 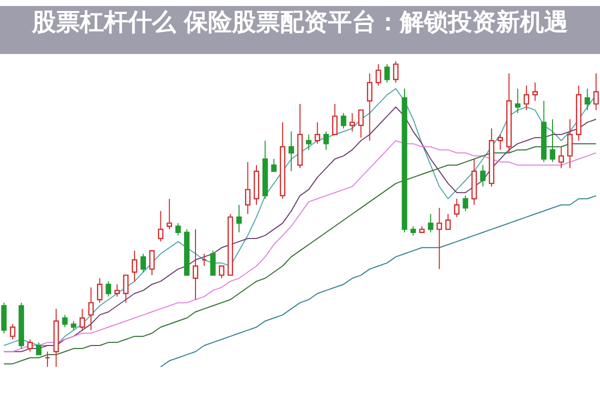 What do you see at coordinates (300, 30) in the screenshot?
I see `chart-title: 股票杠杆什么 保险股票配资平台：解锁投资新机遇` at bounding box center [300, 30].